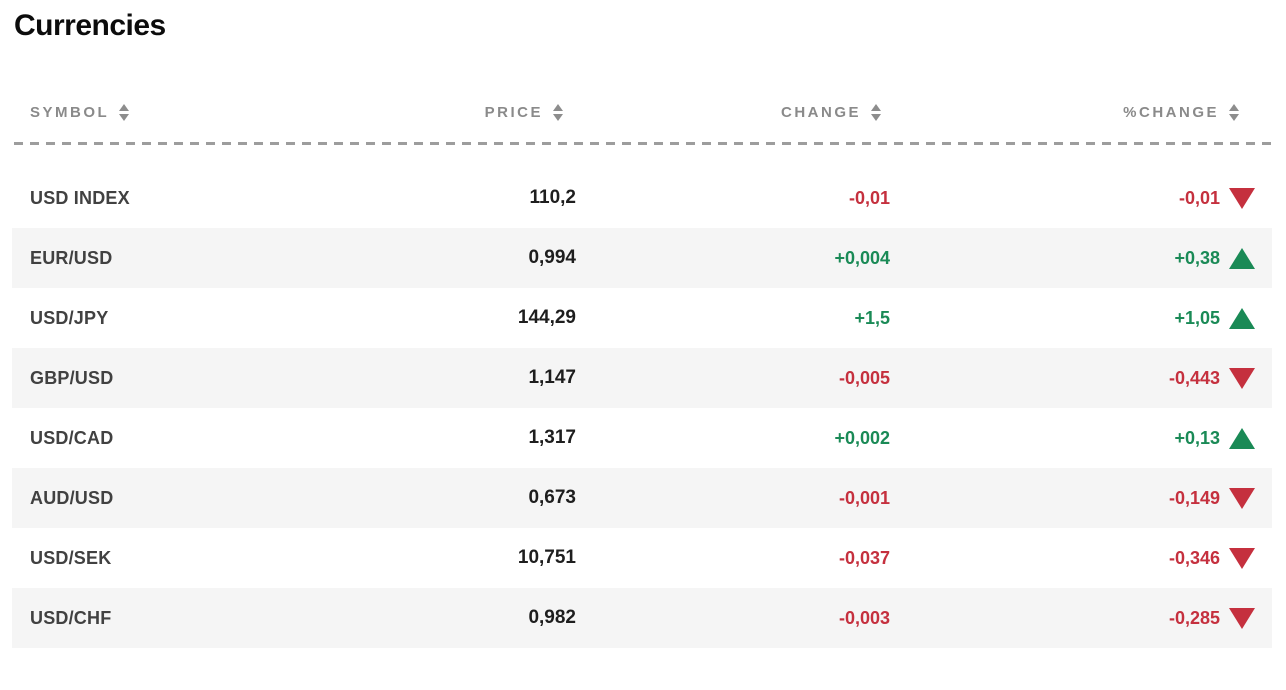 Image resolution: width=1286 pixels, height=690 pixels. What do you see at coordinates (552, 257) in the screenshot?
I see `price-cell: 0,994` at bounding box center [552, 257].